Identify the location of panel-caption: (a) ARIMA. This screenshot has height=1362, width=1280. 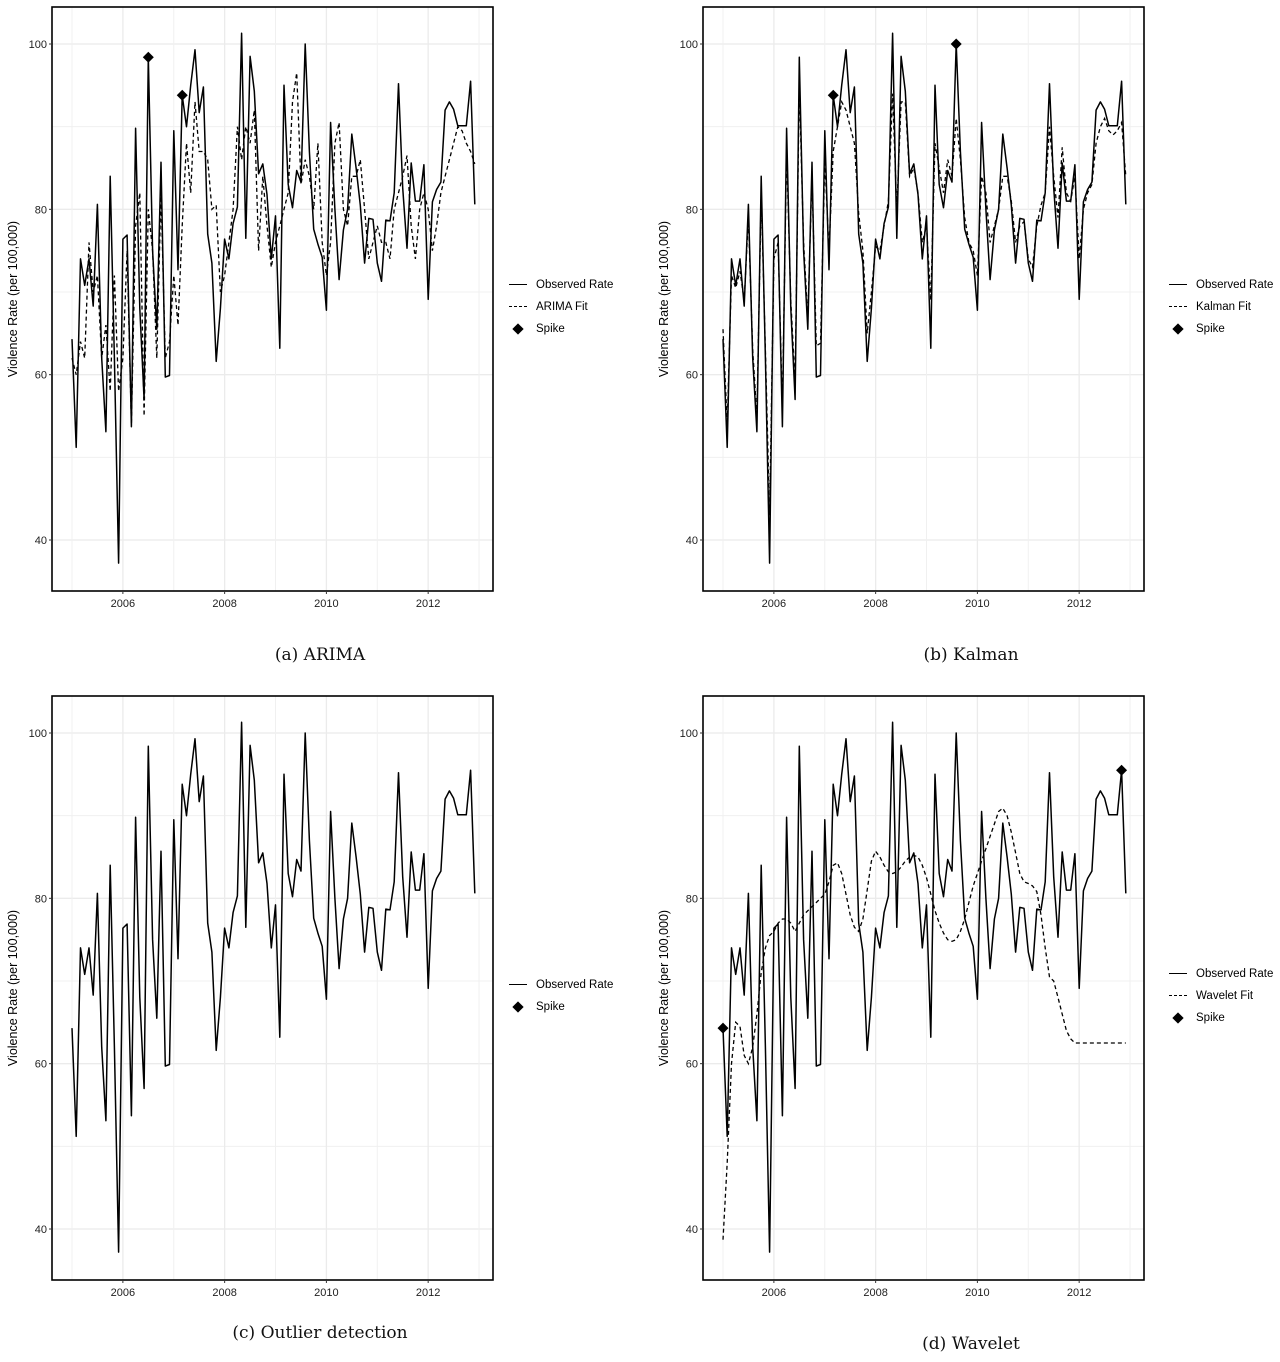
(320, 655).